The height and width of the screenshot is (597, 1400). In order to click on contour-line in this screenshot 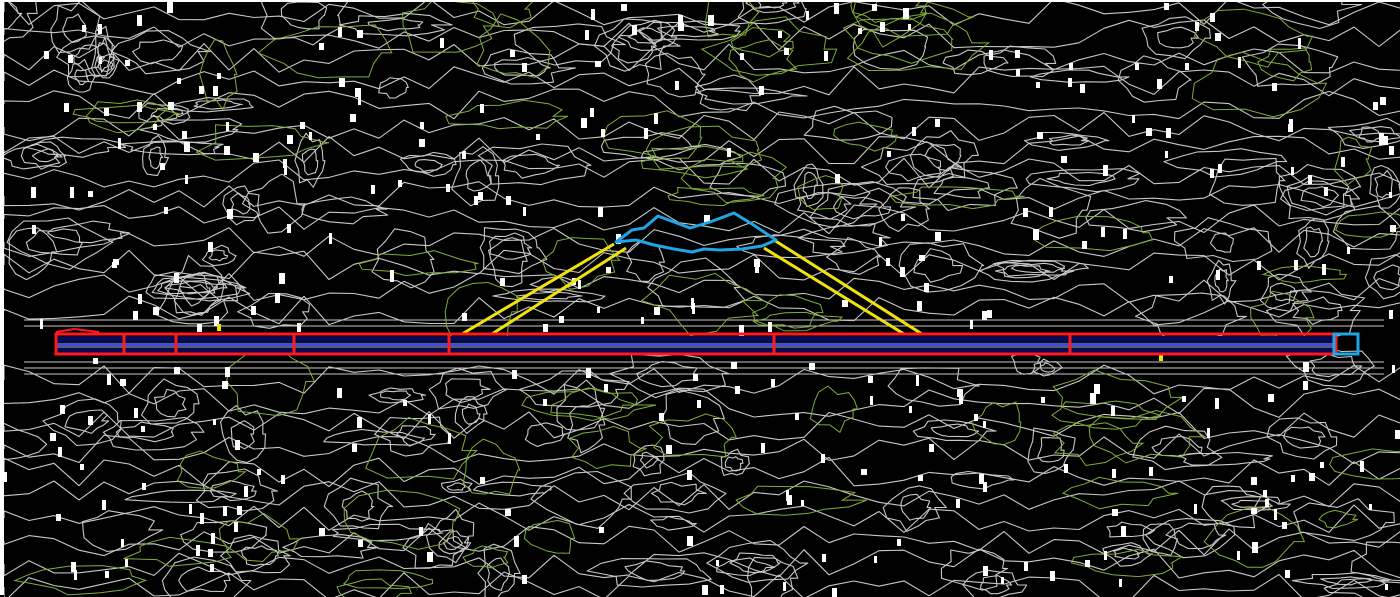, I will do `click(702, 173)`.